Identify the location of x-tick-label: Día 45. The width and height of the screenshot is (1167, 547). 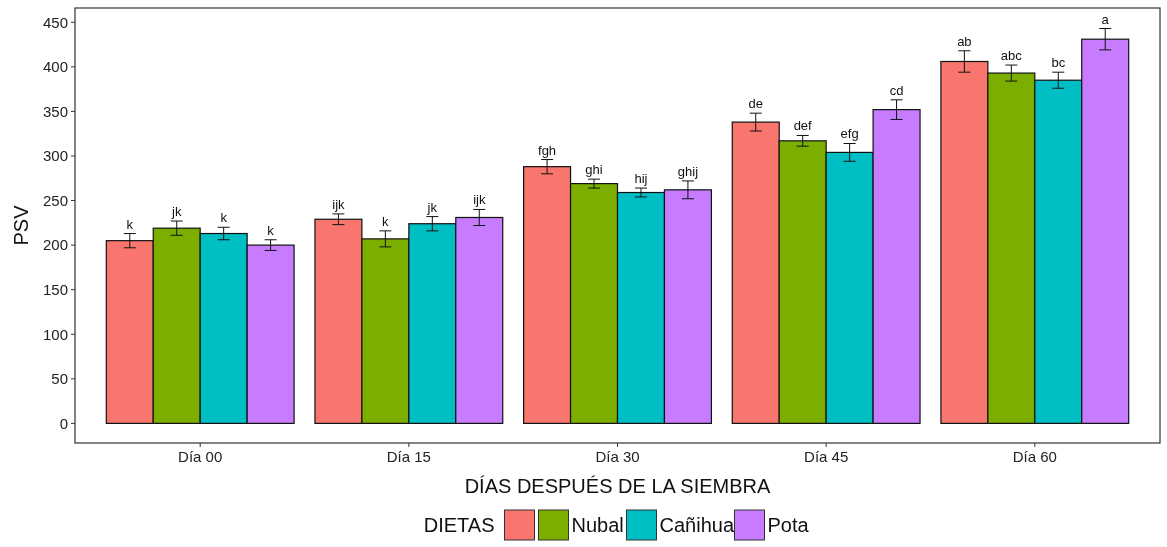
(826, 456).